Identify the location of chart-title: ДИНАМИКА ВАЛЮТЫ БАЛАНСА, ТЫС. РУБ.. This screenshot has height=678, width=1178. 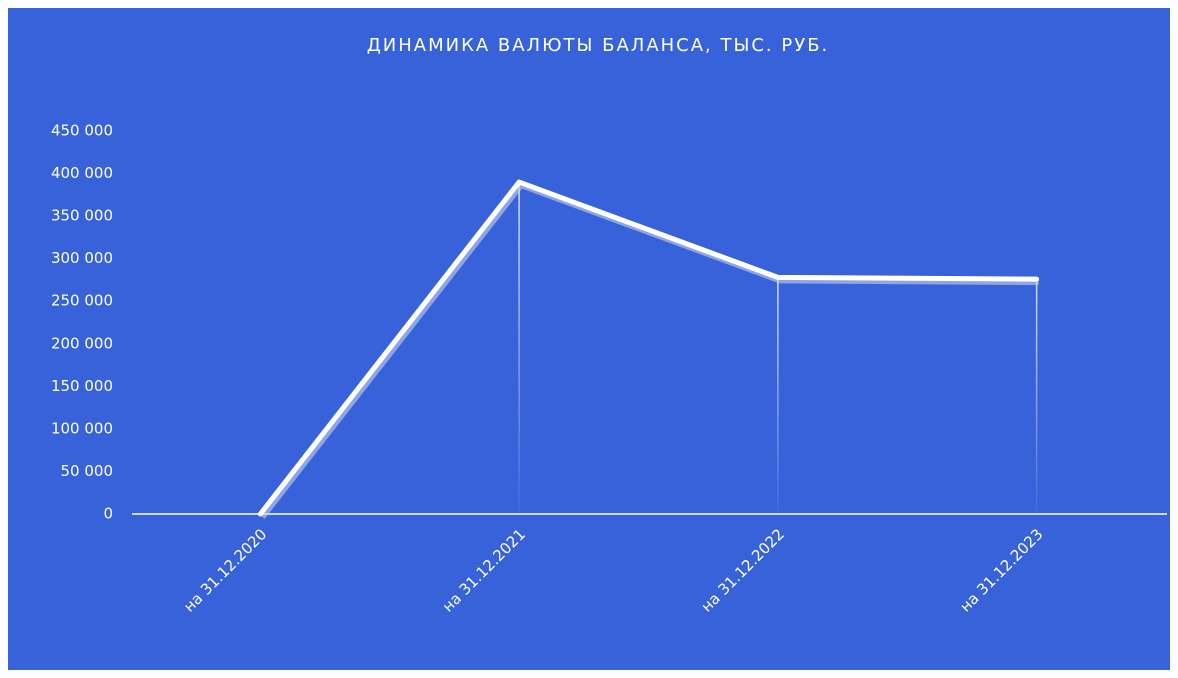
(598, 45).